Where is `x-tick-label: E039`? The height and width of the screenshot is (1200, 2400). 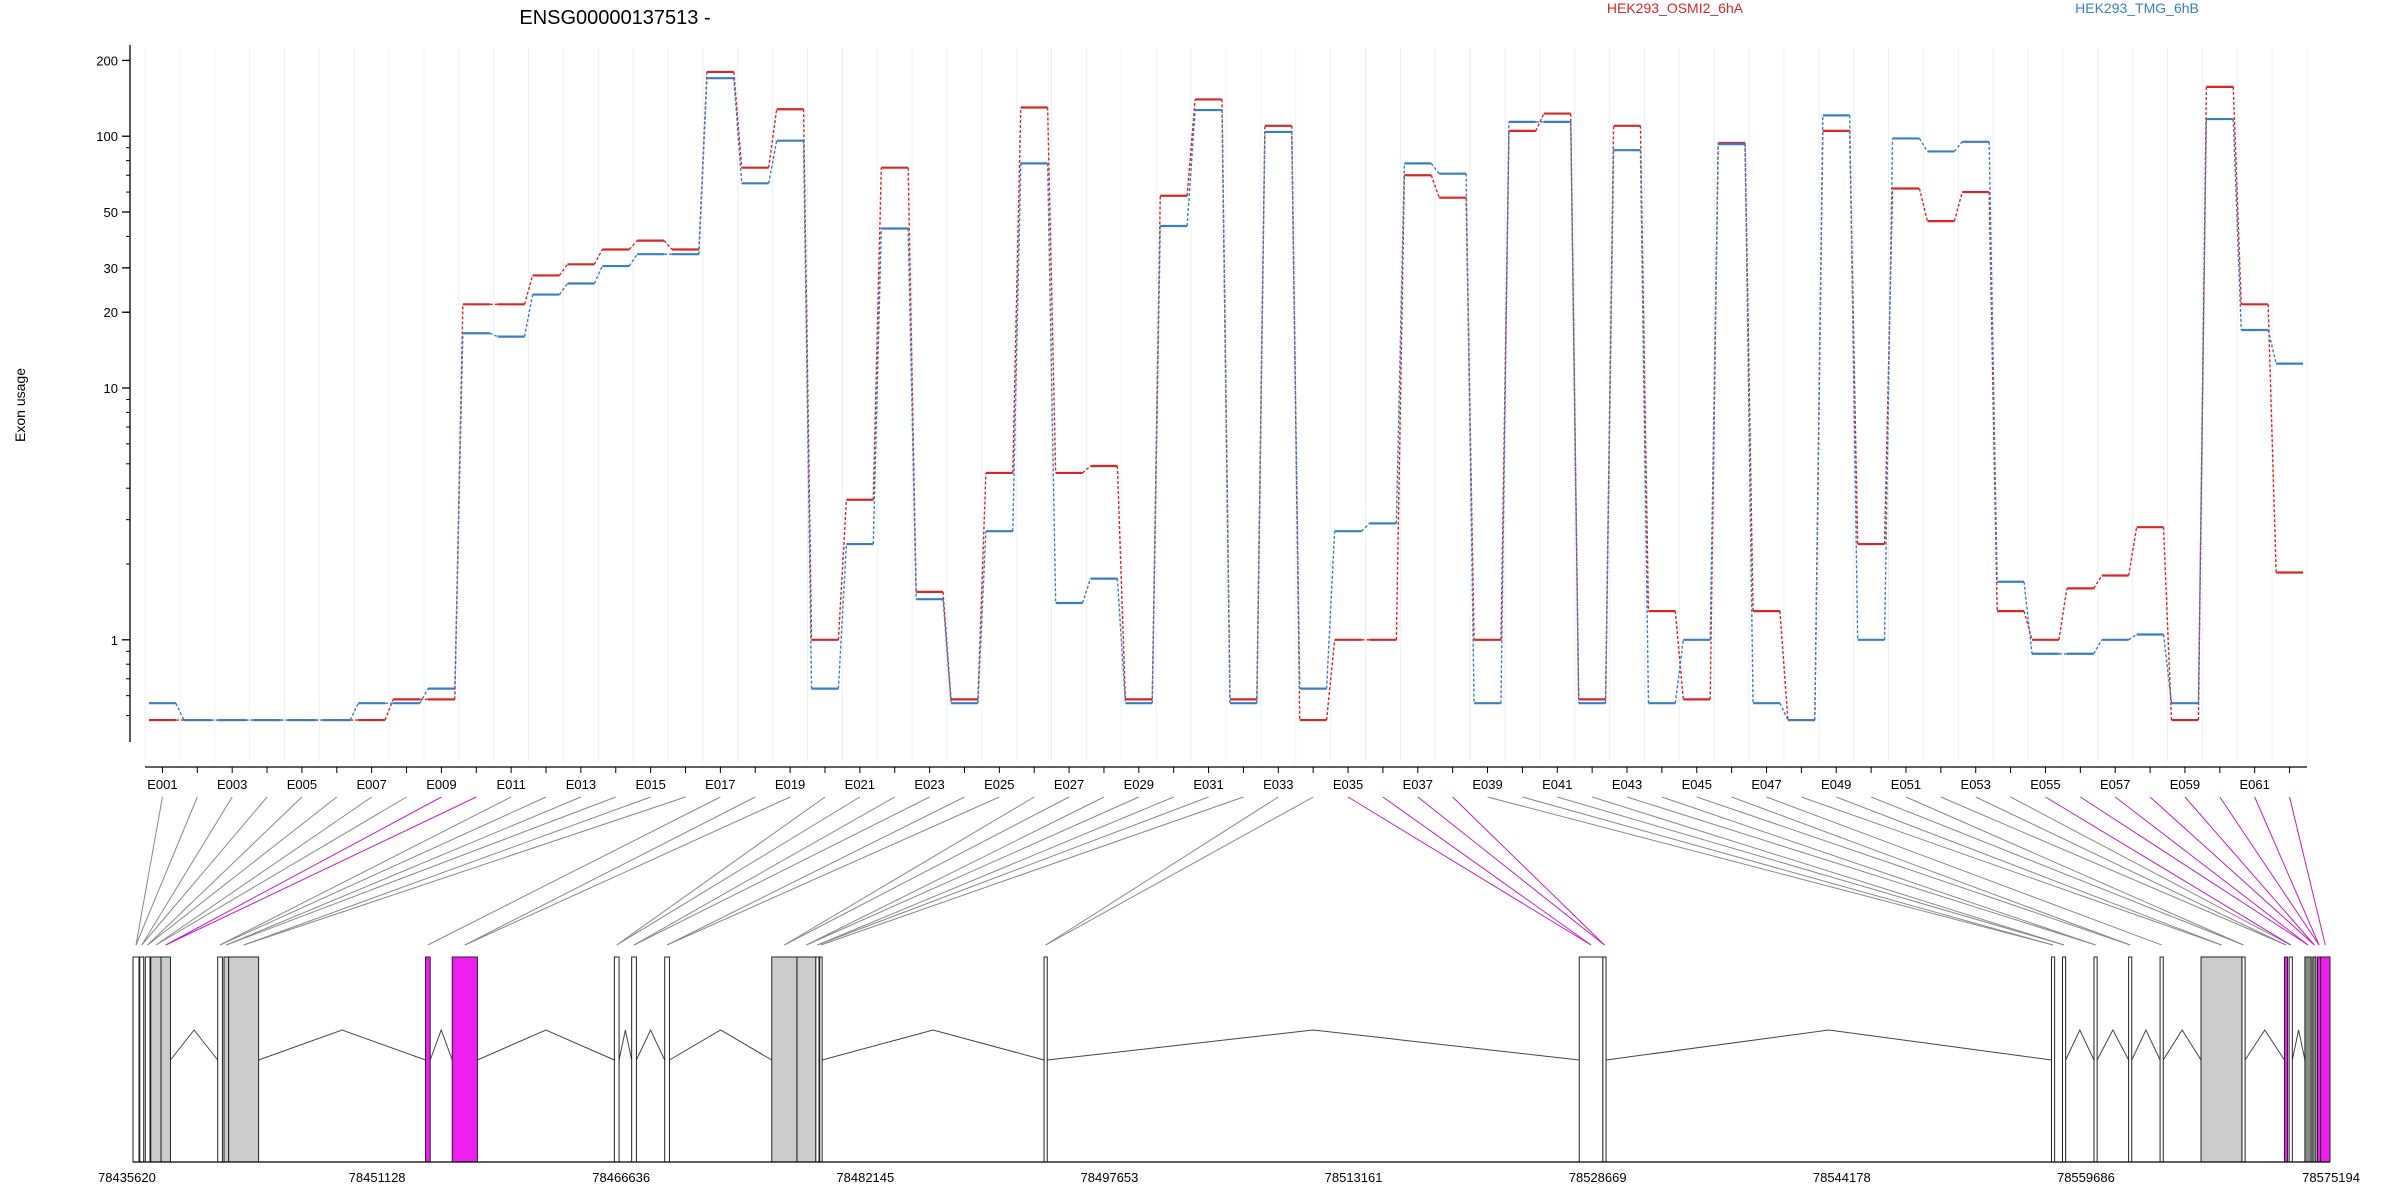 x-tick-label: E039 is located at coordinates (1487, 784).